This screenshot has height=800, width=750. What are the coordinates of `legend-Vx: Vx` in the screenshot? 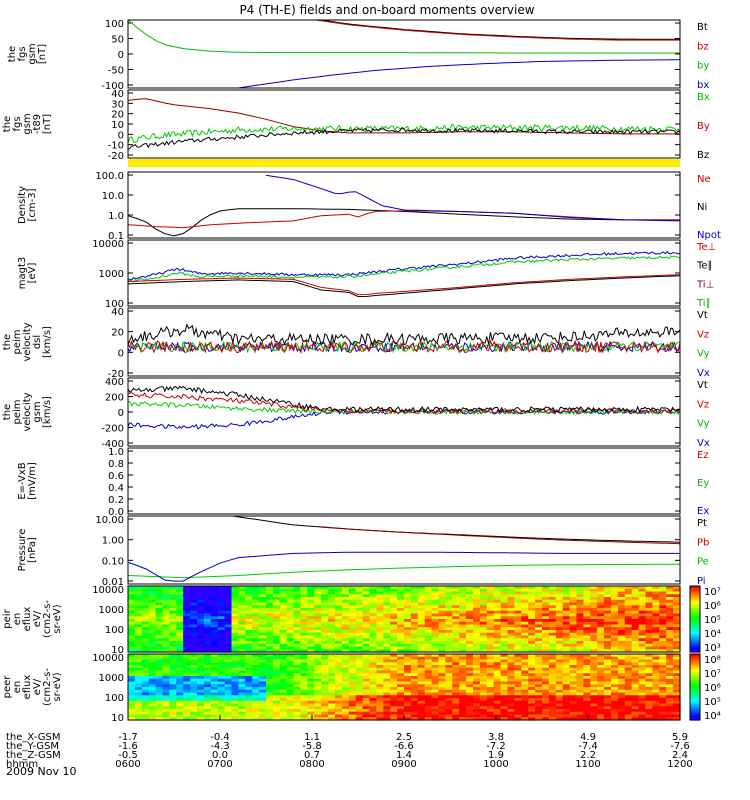 It's located at (703, 373).